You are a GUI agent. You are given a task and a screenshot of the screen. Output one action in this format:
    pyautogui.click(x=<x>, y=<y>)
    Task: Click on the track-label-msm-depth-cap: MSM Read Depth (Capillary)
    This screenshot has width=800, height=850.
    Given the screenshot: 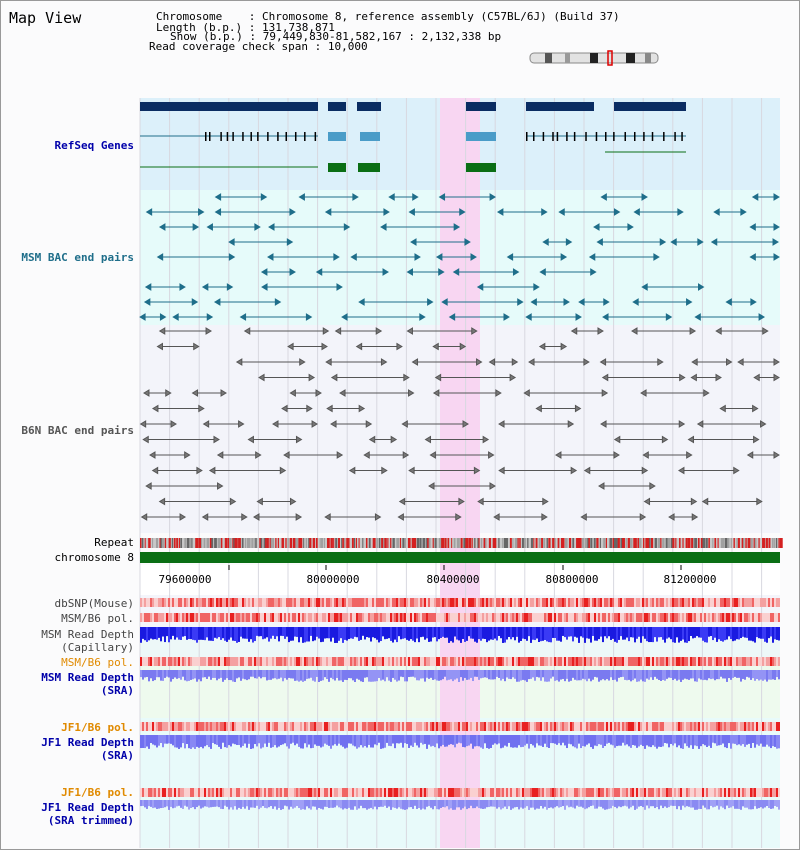 What is the action you would take?
    pyautogui.click(x=87, y=641)
    